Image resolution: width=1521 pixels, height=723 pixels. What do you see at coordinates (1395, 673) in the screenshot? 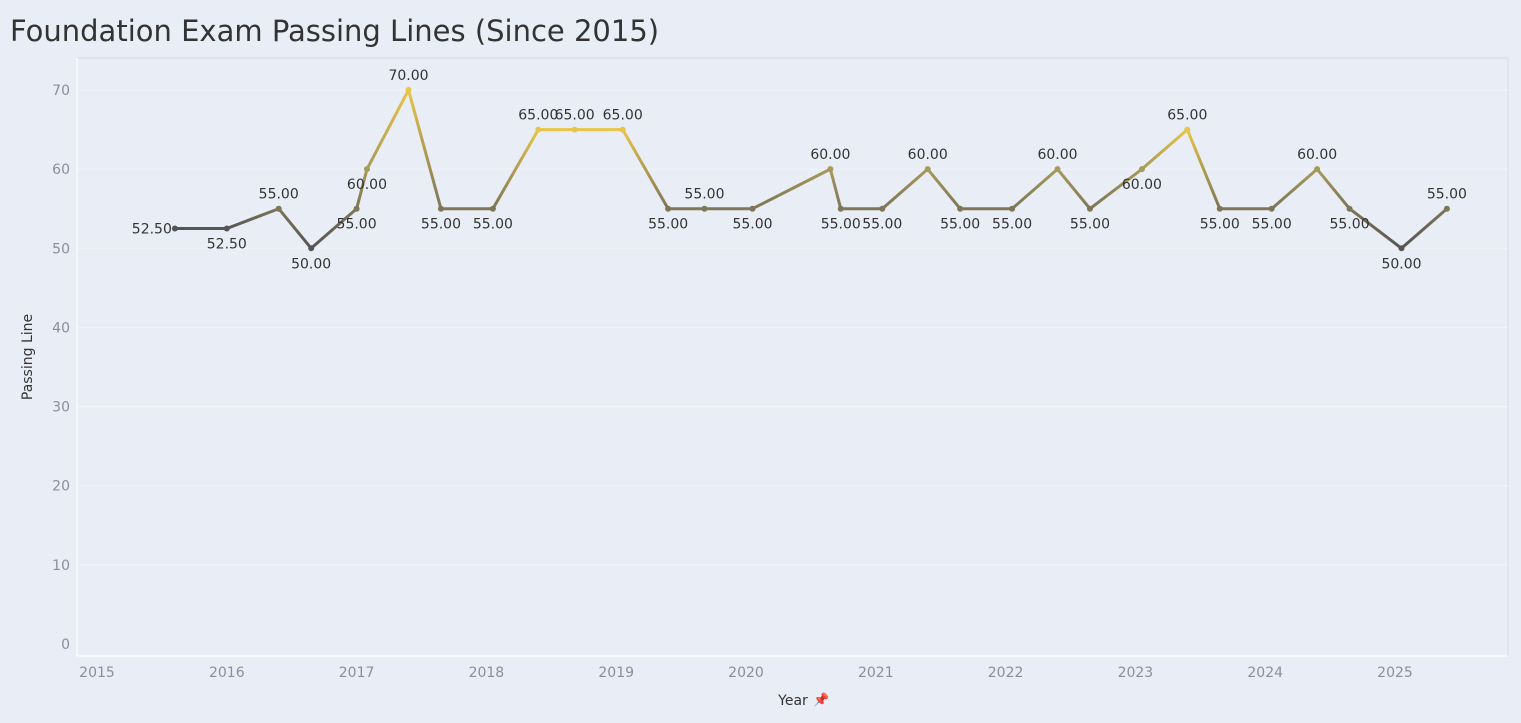
I see `x-tick-label: 2025` at bounding box center [1395, 673].